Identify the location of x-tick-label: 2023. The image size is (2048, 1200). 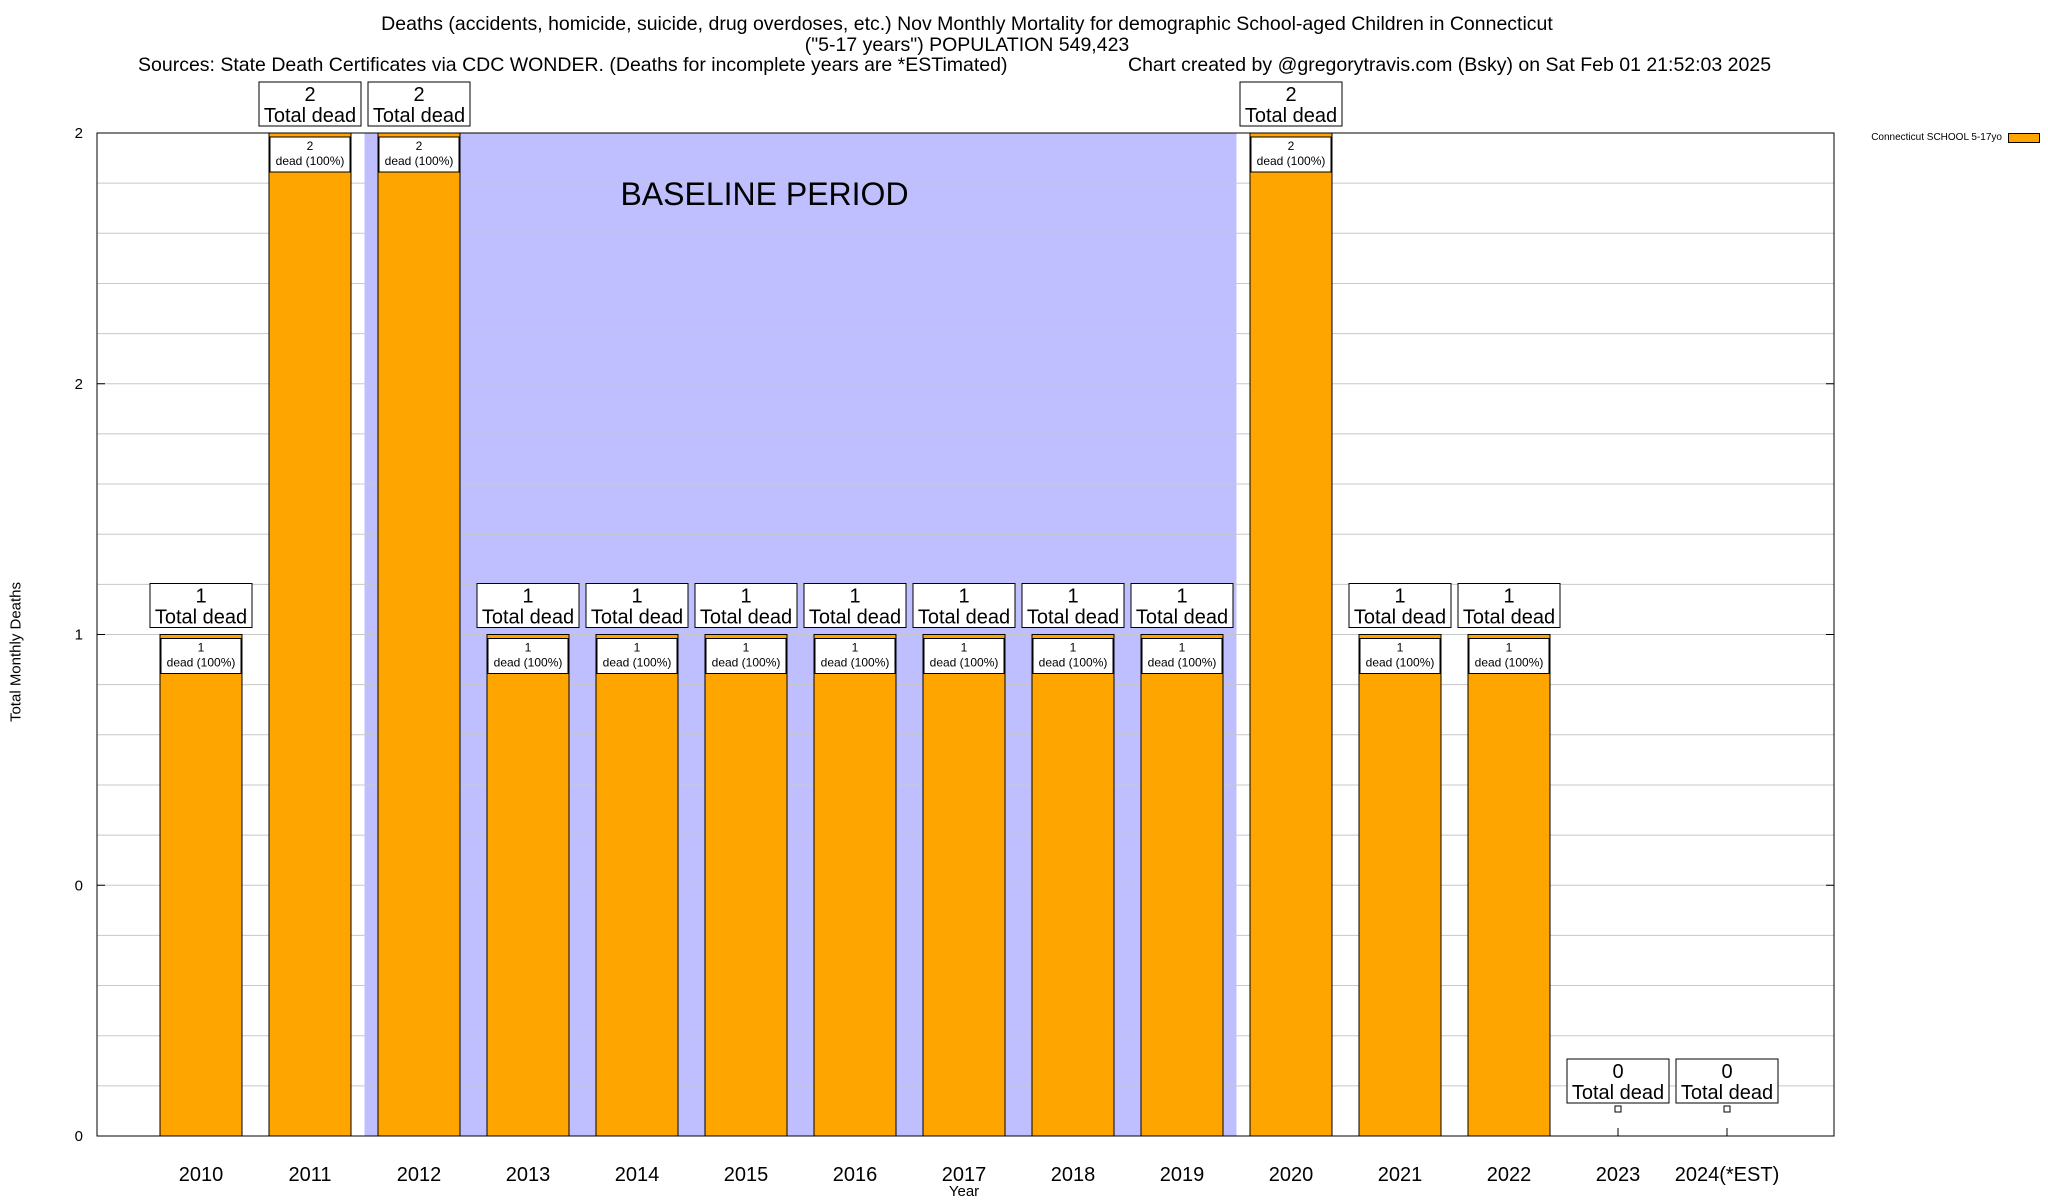
(1618, 1175).